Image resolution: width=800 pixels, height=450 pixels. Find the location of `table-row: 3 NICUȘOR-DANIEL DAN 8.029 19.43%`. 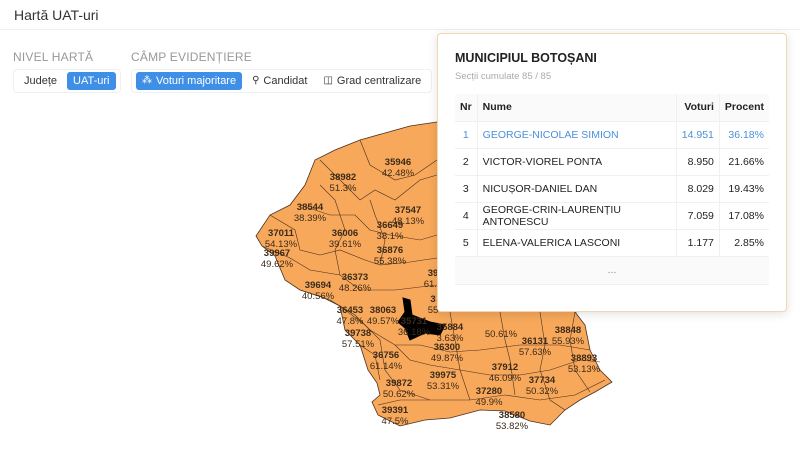

table-row: 3 NICUȘOR-DANIEL DAN 8.029 19.43% is located at coordinates (612, 189).